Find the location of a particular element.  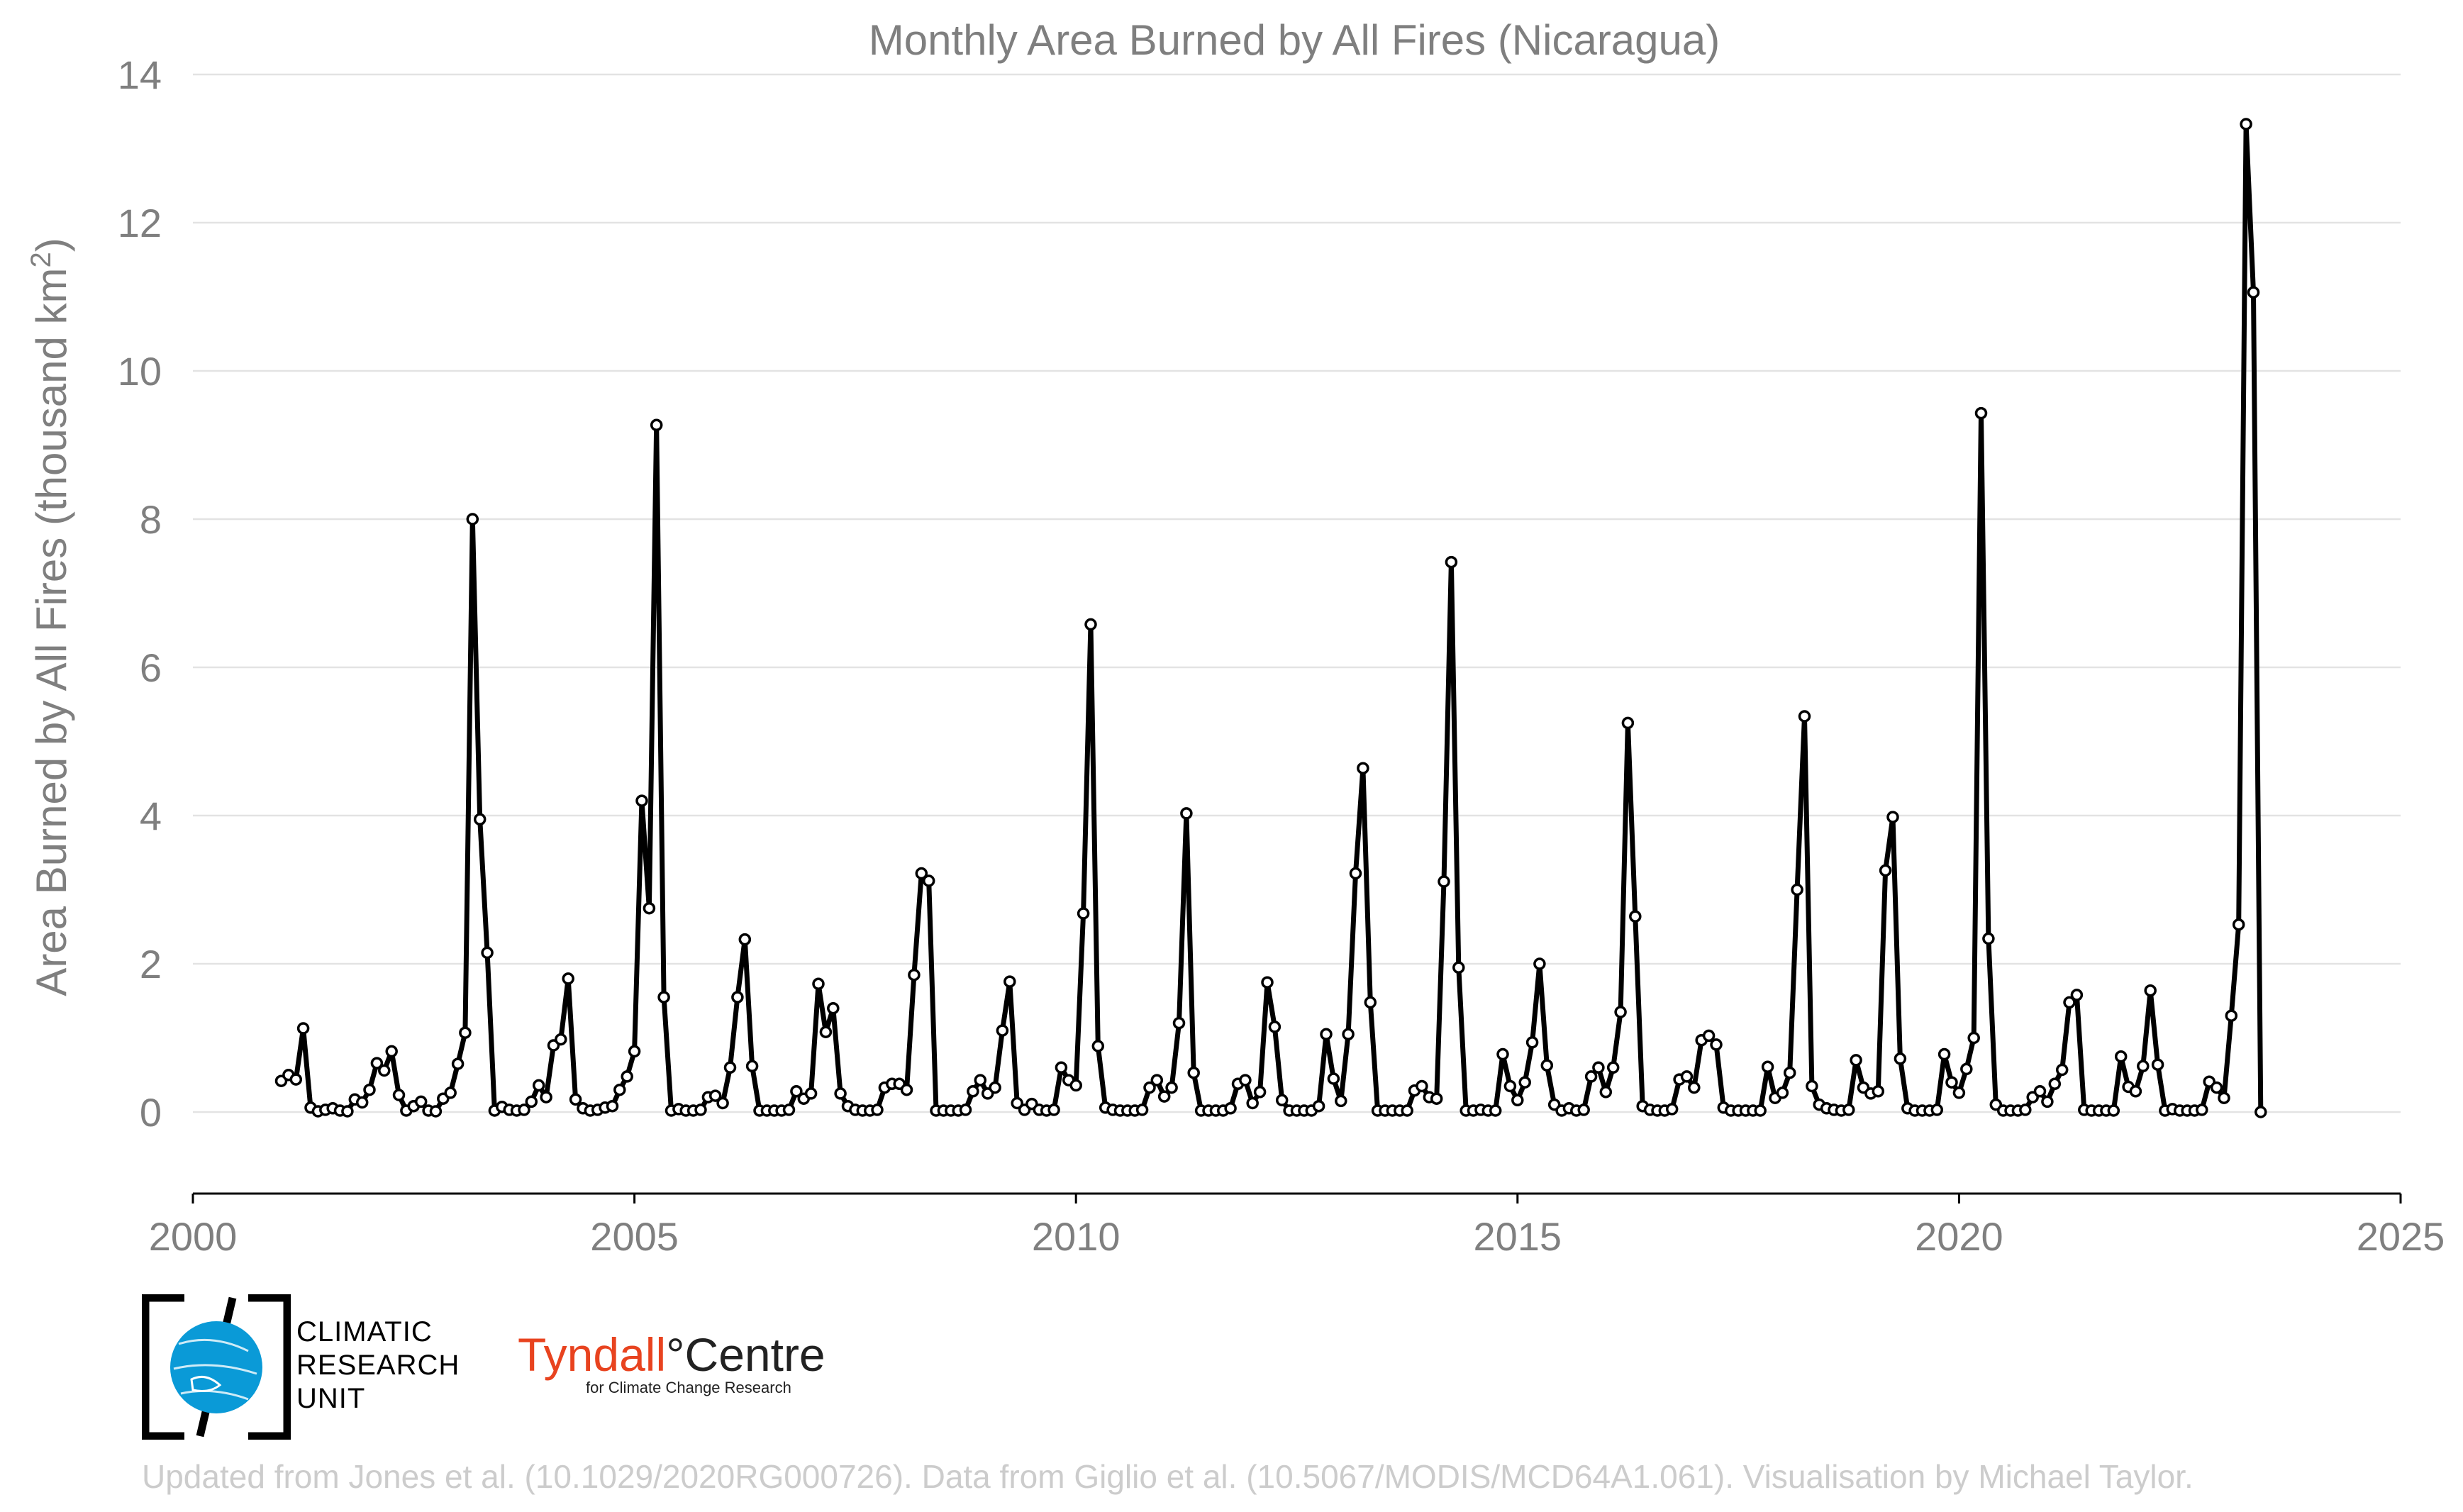

x-tick-label: 2005 is located at coordinates (635, 1236).